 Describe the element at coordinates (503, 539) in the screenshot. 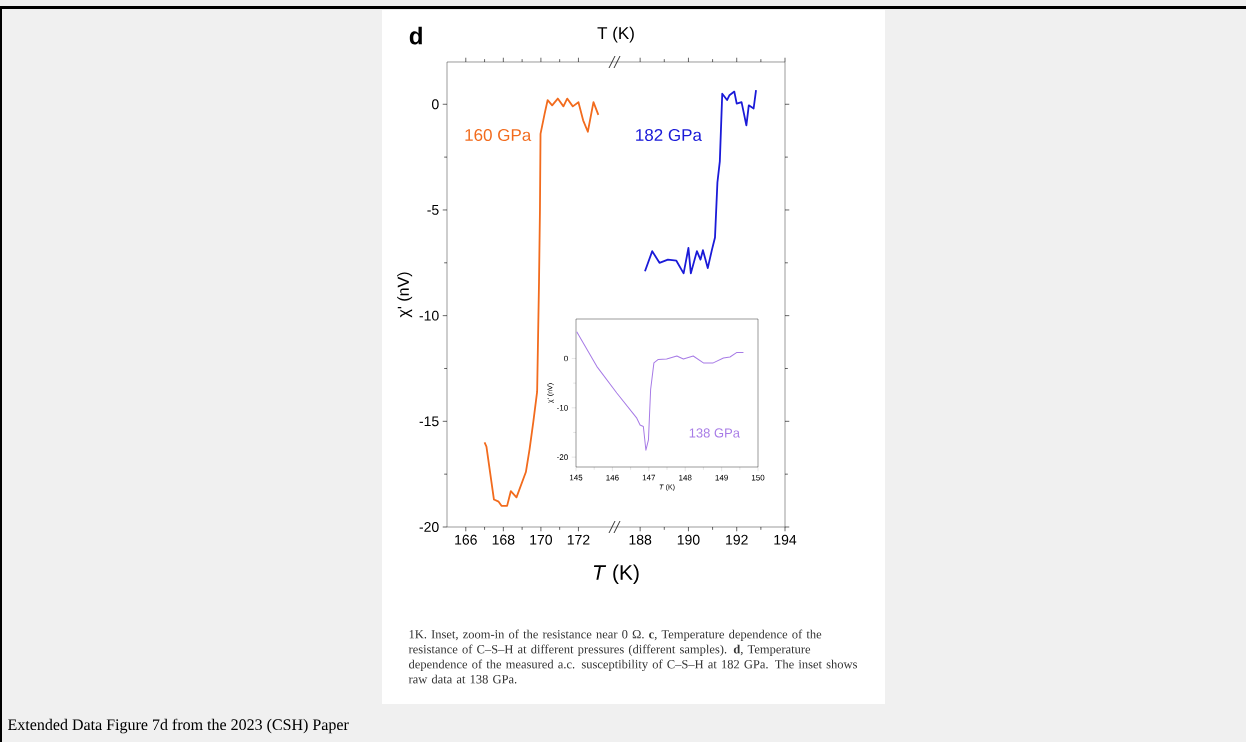

I see `x-tick-label: 168` at that location.